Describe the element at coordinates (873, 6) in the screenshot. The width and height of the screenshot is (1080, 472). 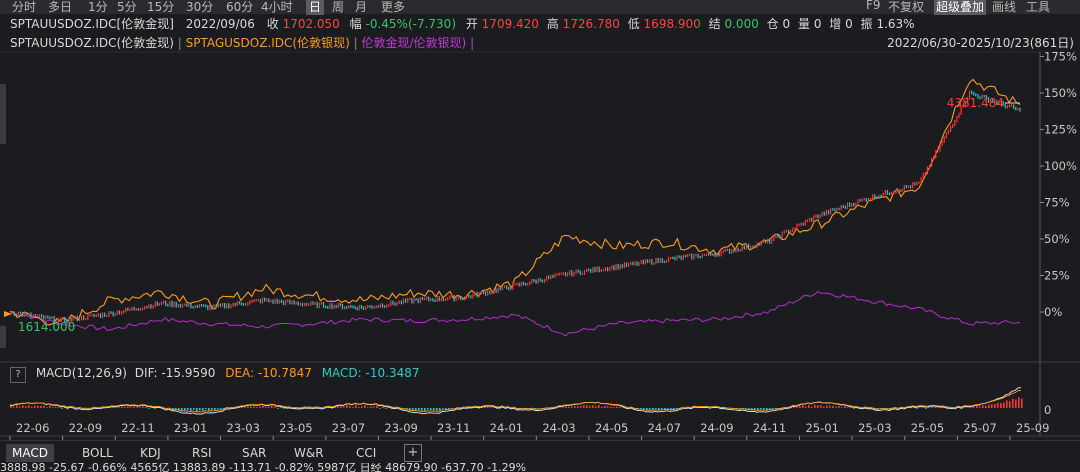
I see `f9-button: F9` at that location.